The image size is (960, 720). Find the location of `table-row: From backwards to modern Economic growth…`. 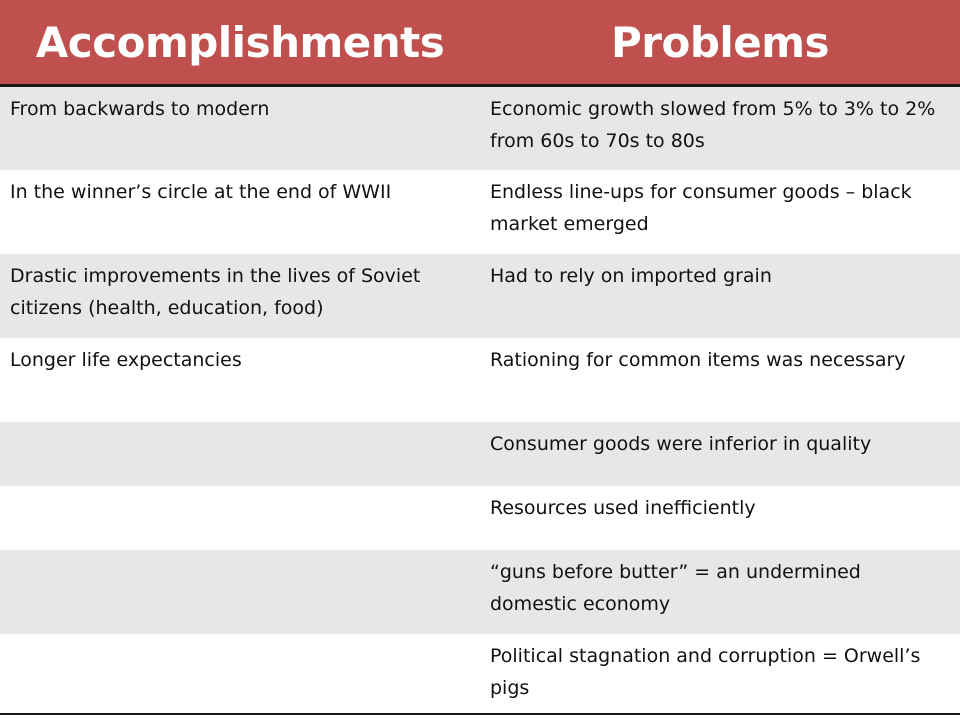

table-row: From backwards to modern Economic growth… is located at coordinates (480, 127).